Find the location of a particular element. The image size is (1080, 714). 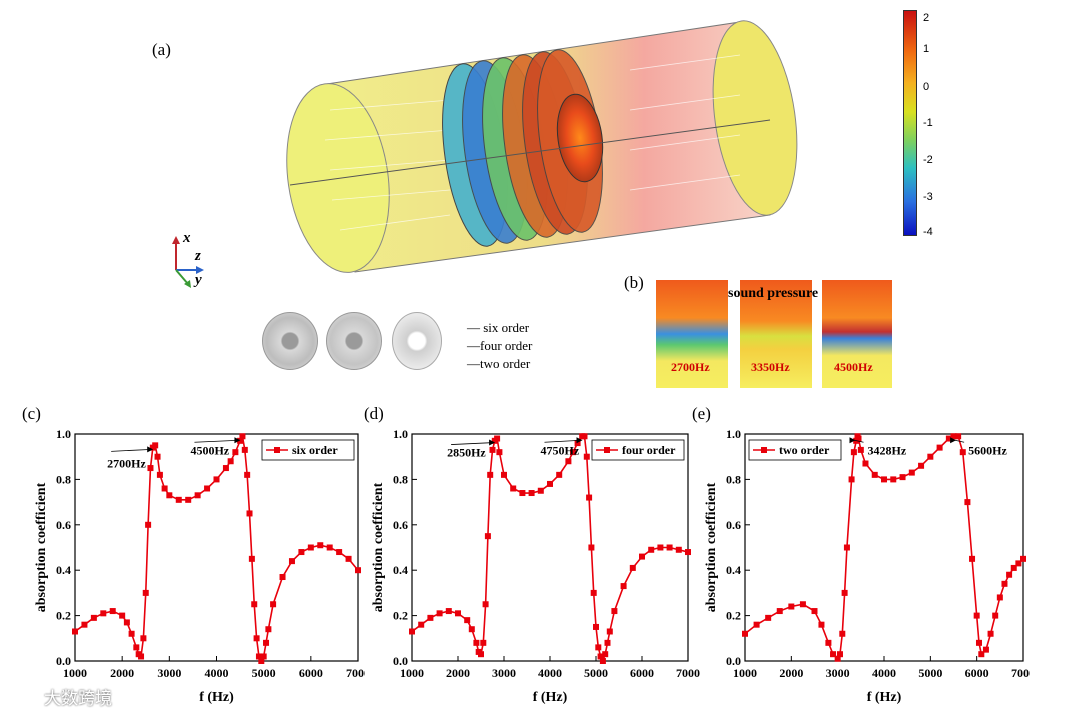

y-tick-label: 0.4 is located at coordinates (400, 570).